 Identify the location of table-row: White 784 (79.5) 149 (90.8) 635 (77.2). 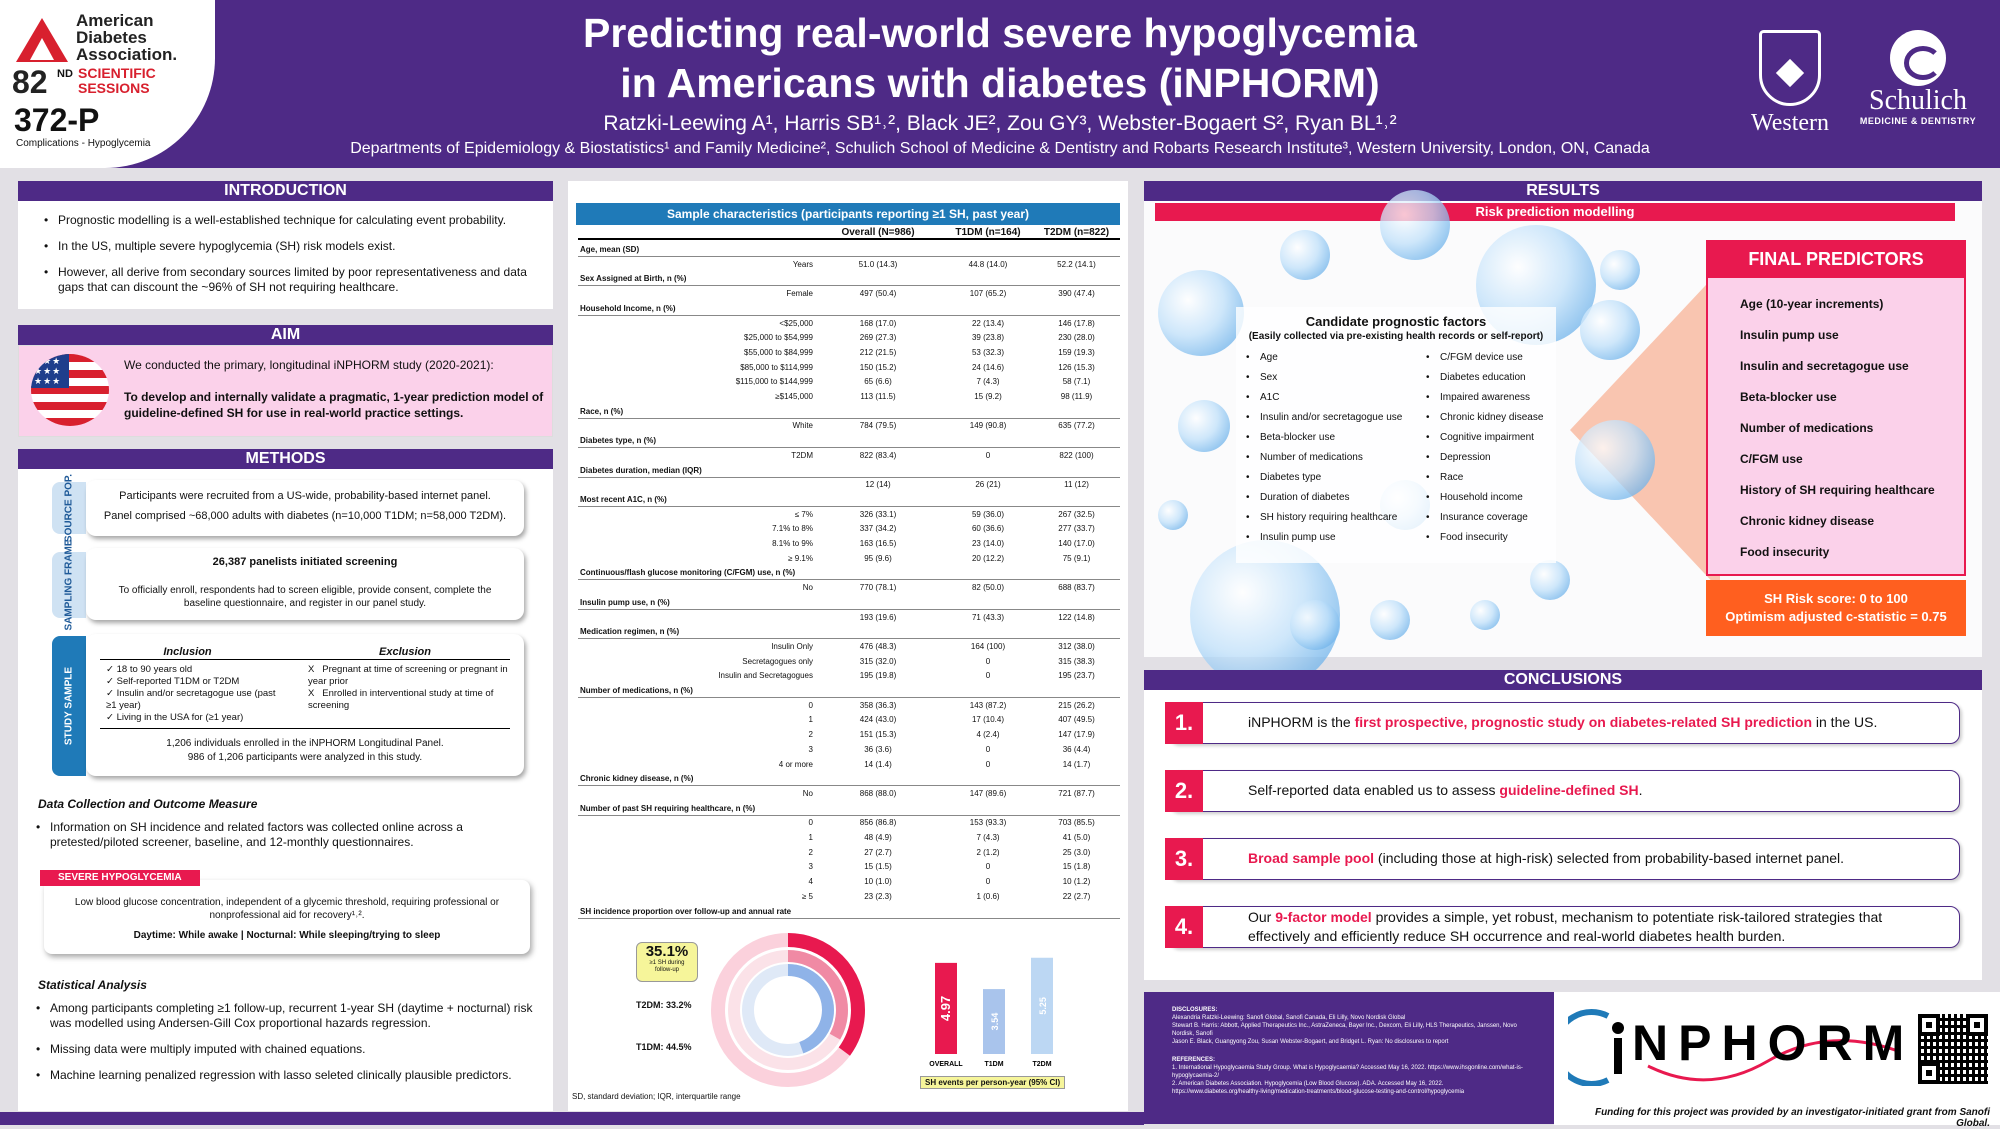
(849, 426).